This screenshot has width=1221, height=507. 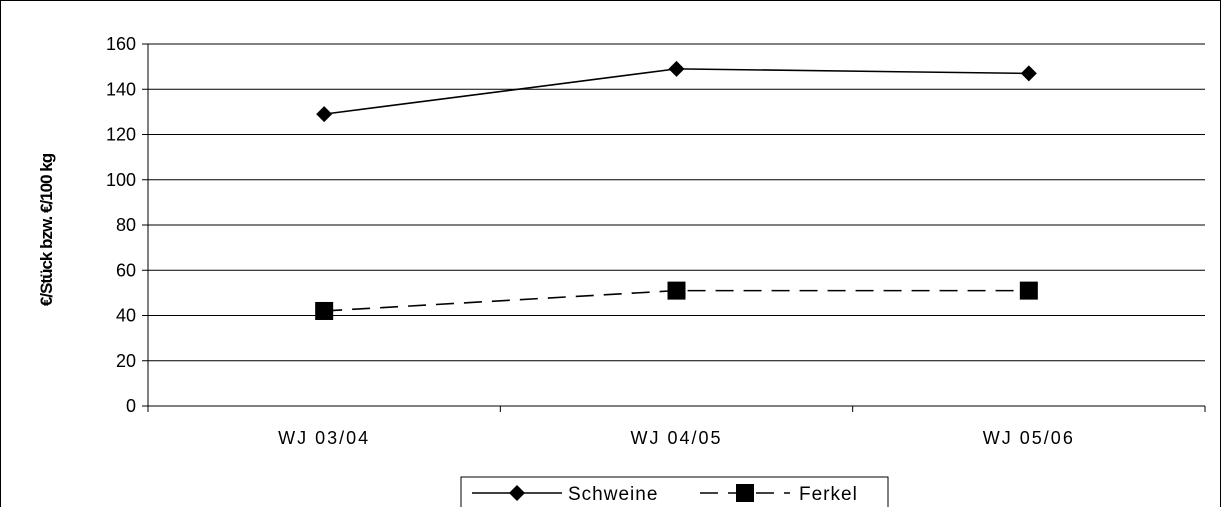 I want to click on y-tick-labels: 0 20 40 60 80 100 120 140 160, so click(x=121, y=225).